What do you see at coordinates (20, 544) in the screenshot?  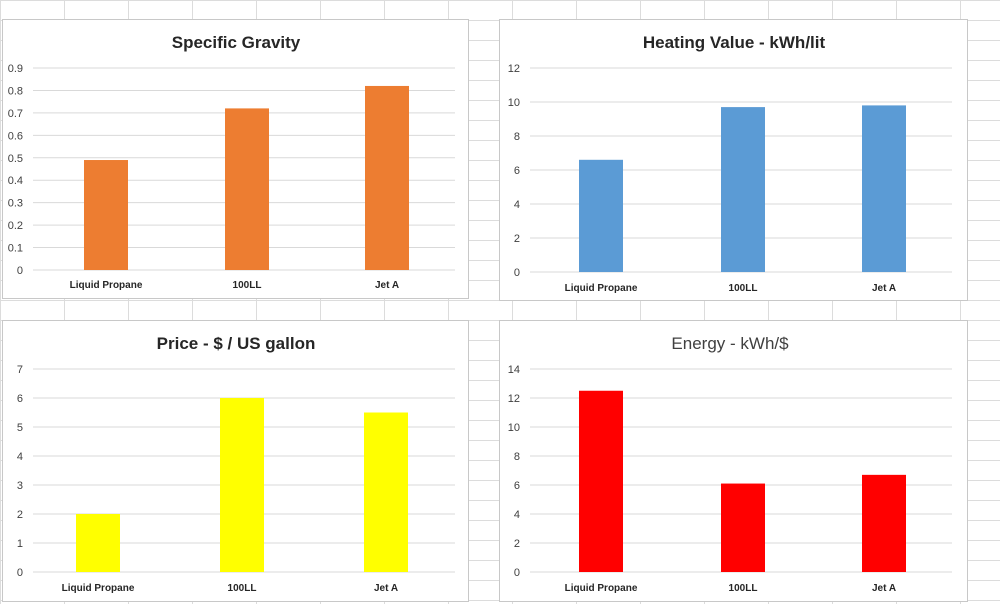 I see `y-tick-label: 1` at bounding box center [20, 544].